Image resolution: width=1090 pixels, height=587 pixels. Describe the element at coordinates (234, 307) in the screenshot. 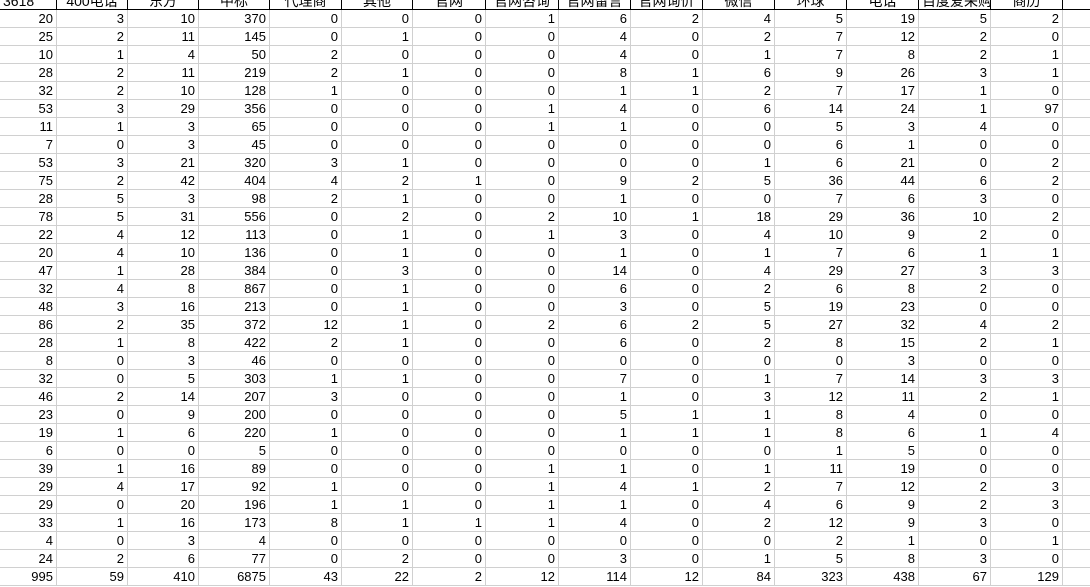

I see `data-cell: 213` at that location.